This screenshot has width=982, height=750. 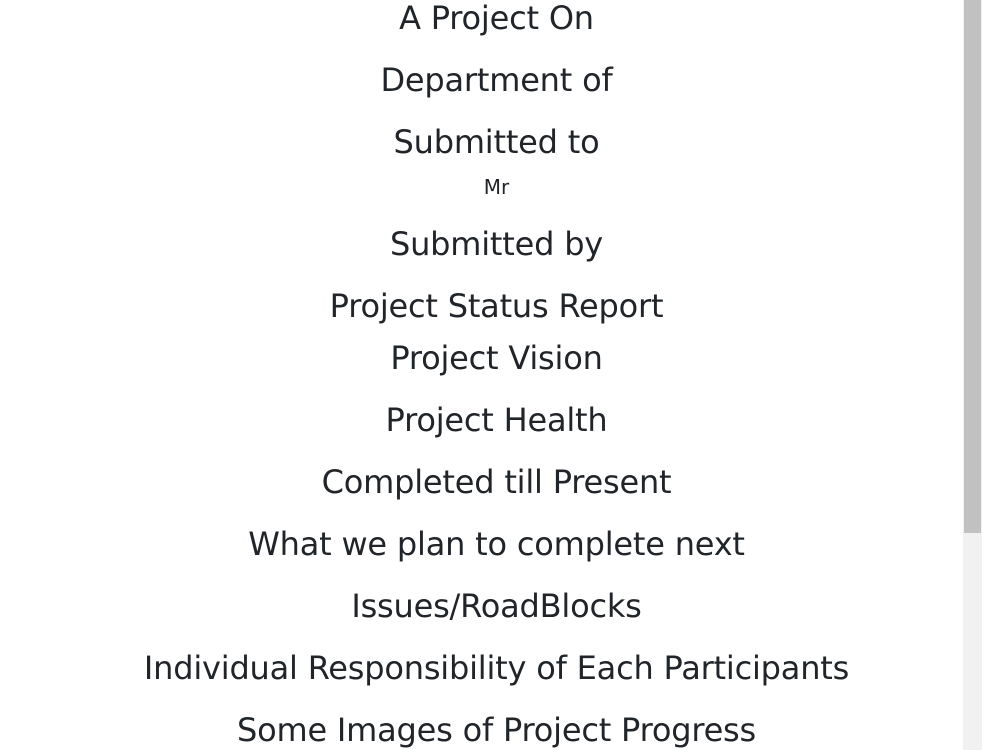 What do you see at coordinates (496, 420) in the screenshot?
I see `project-health-heading: Project Health` at bounding box center [496, 420].